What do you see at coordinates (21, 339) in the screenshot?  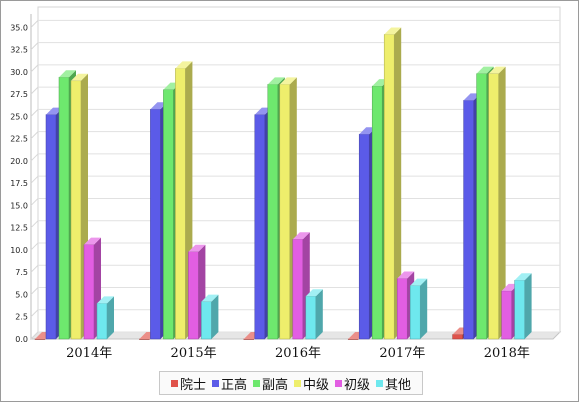 I see `y-tick-label: 0.0` at bounding box center [21, 339].